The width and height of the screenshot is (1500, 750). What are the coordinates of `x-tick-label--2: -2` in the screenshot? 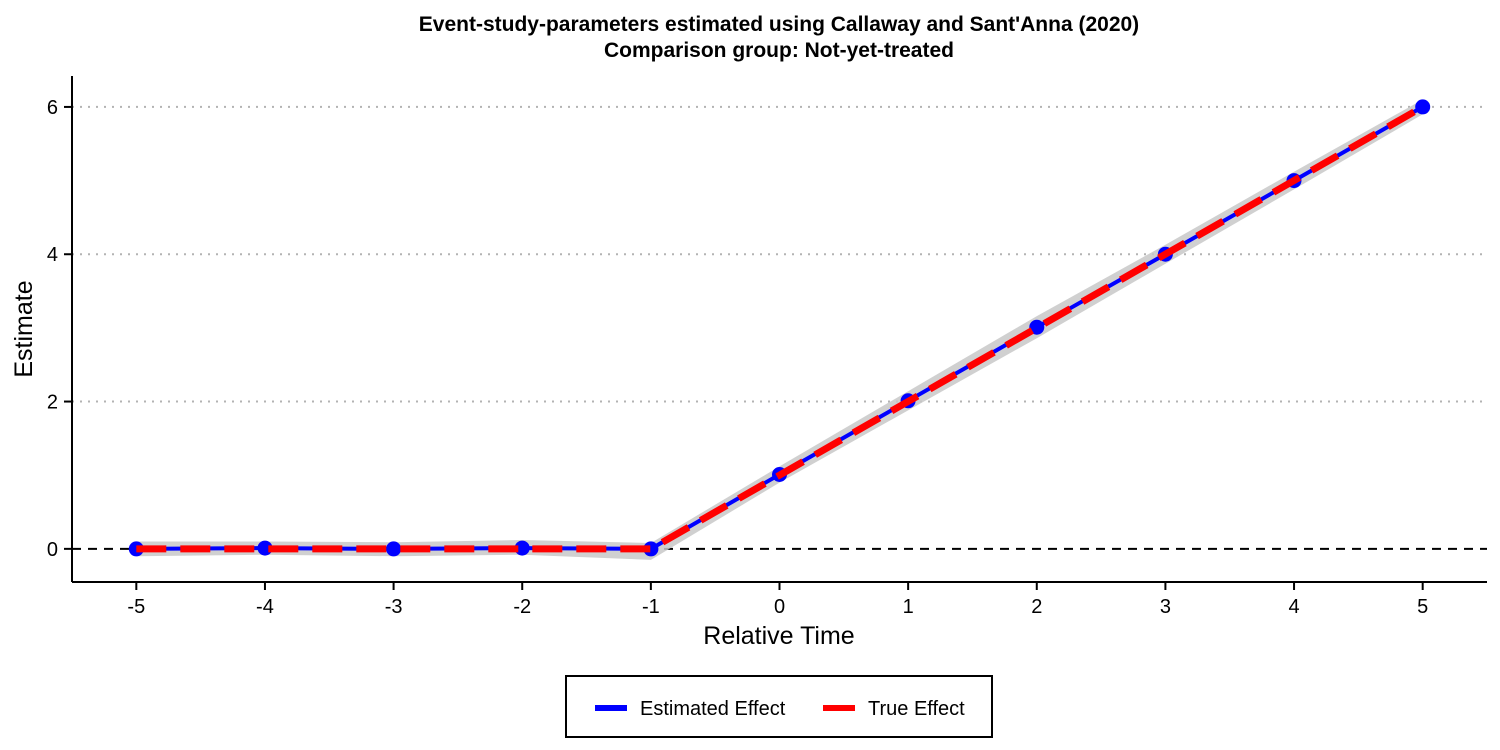 It's located at (522, 607).